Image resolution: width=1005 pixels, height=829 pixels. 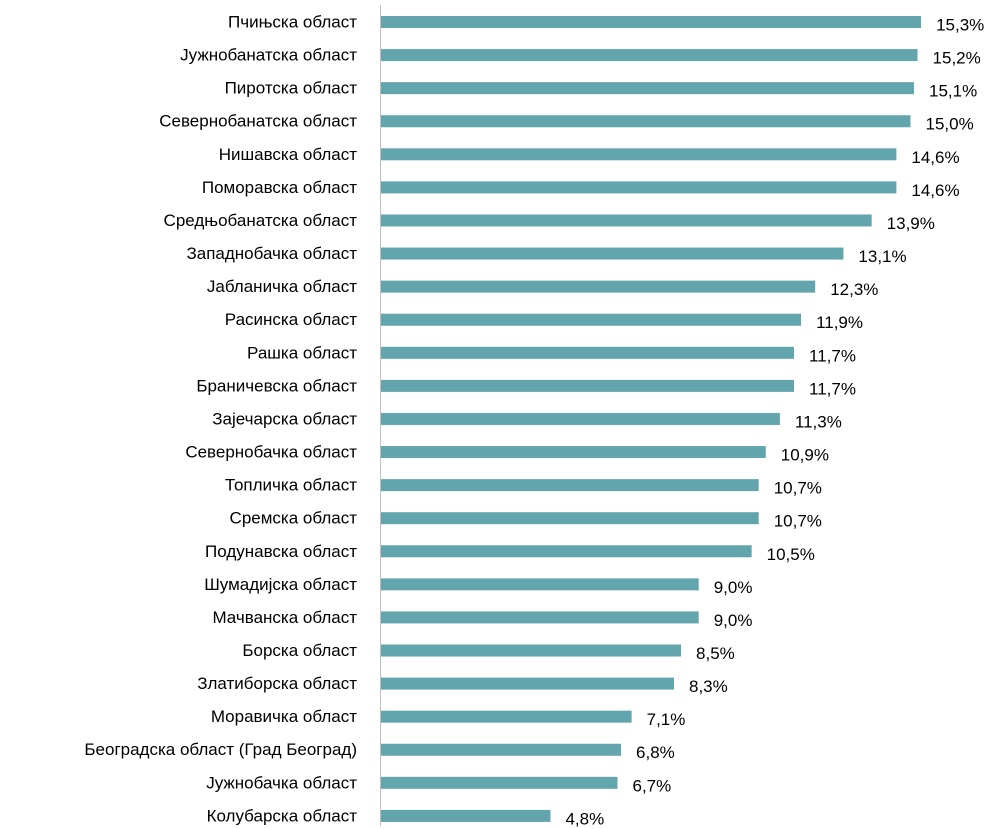 What do you see at coordinates (282, 286) in the screenshot?
I see `category-label: Јабланичка област` at bounding box center [282, 286].